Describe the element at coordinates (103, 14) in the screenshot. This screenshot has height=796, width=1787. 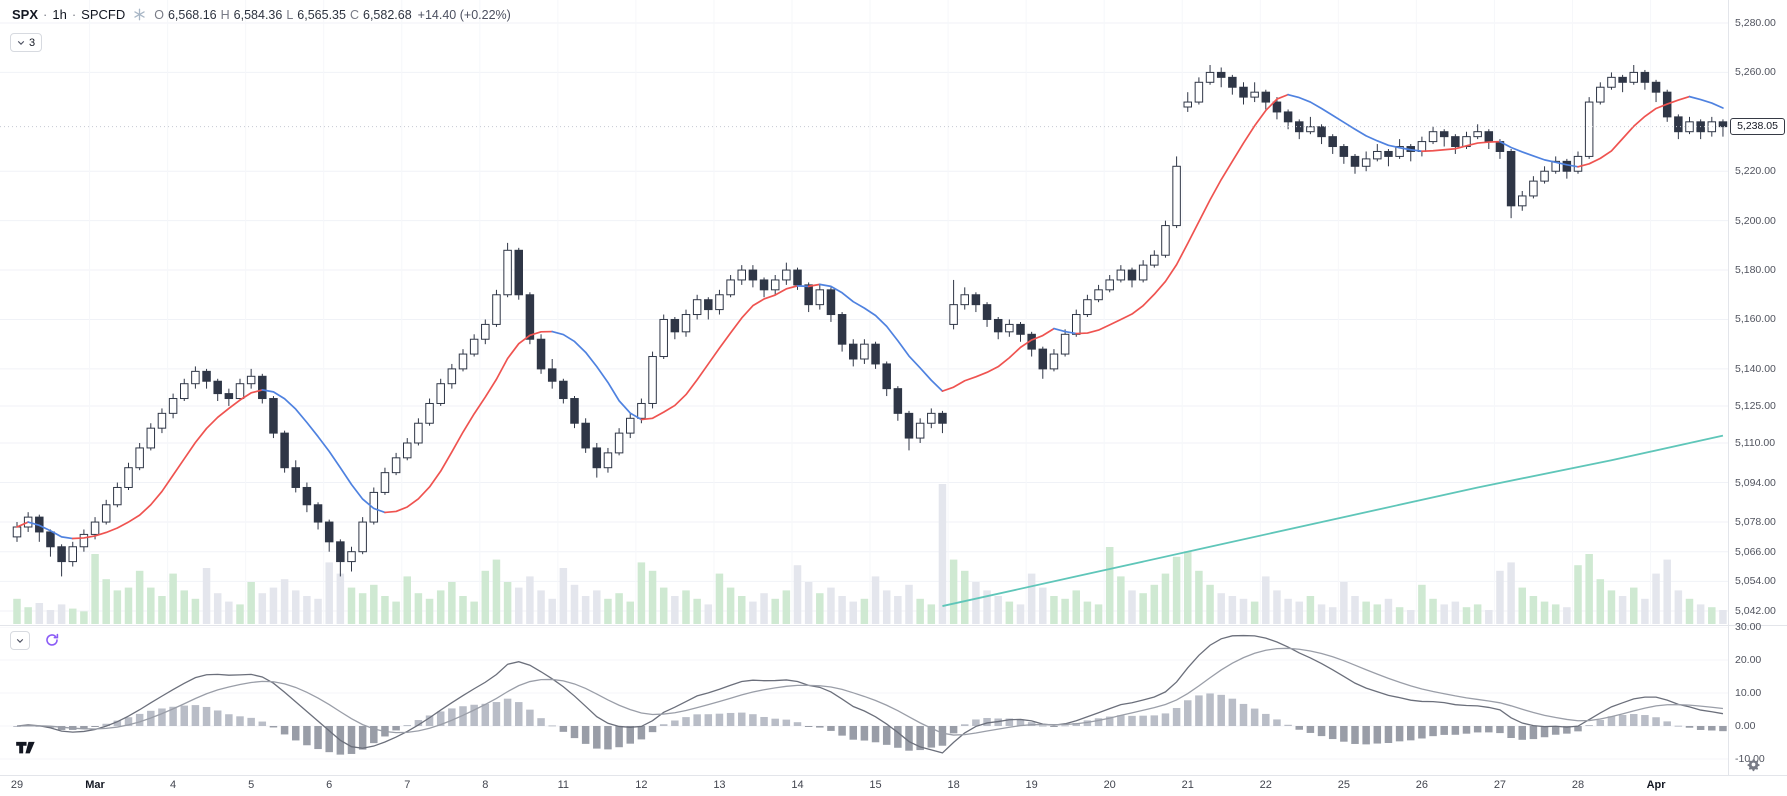
I see `exchange-label: SPCFD` at that location.